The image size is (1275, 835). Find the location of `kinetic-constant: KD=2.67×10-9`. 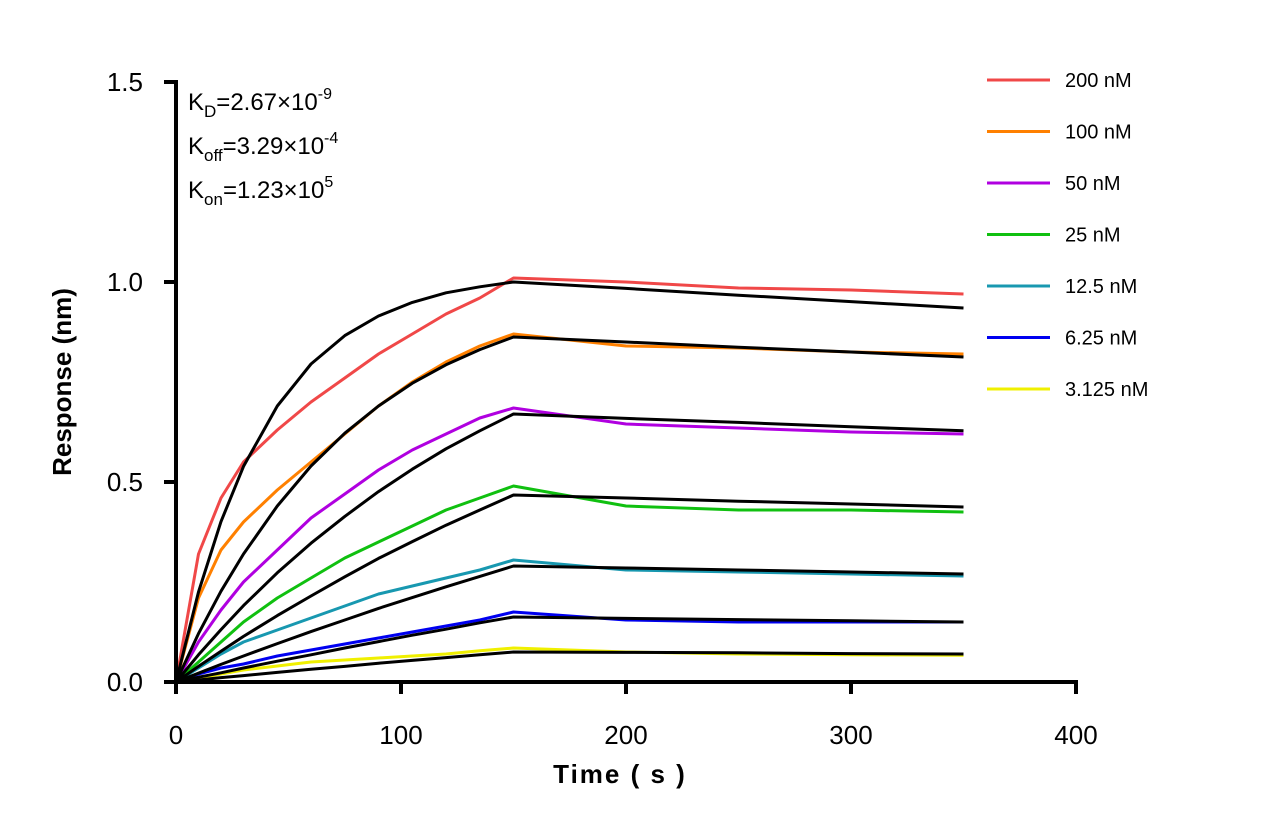

kinetic-constant: KD=2.67×10-9 is located at coordinates (260, 103).